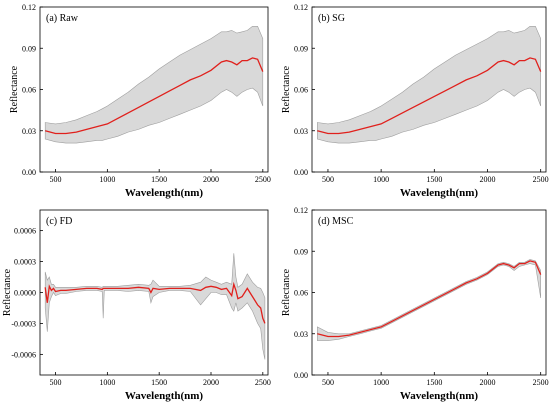 This screenshot has height=404, width=550. I want to click on std-band-fd, so click(155, 306).